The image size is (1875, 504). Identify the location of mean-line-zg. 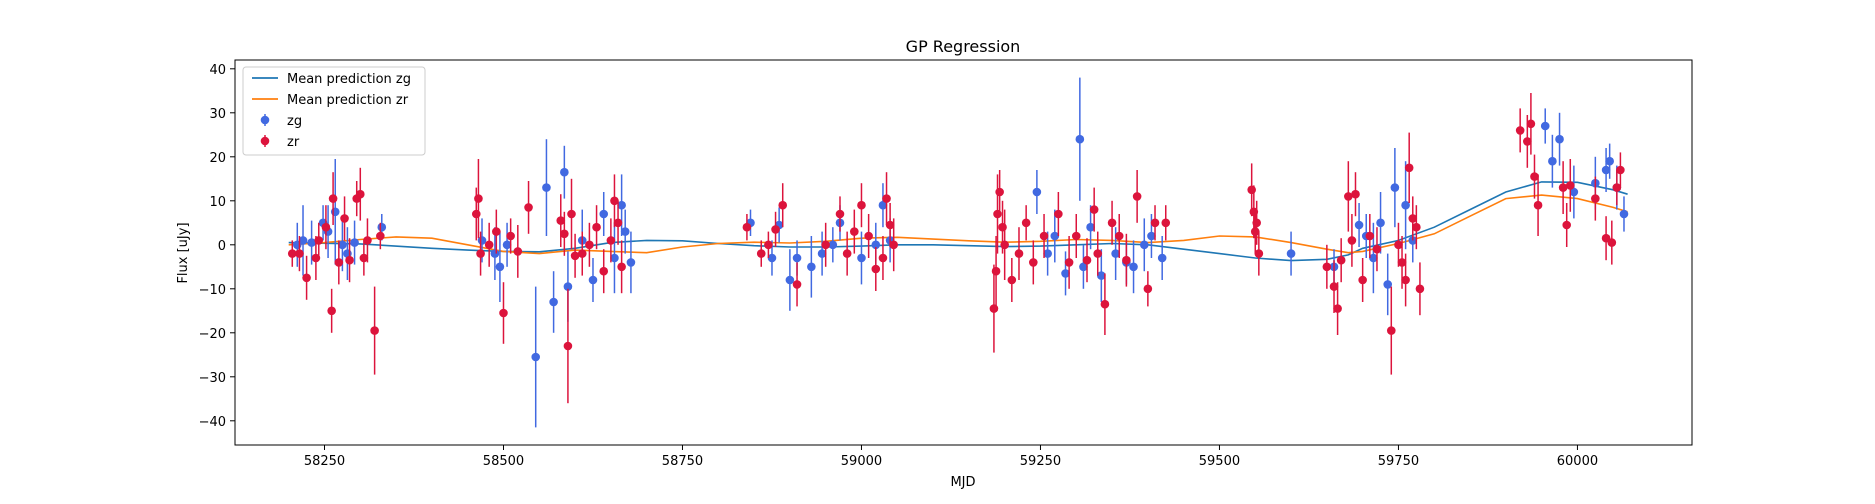
(958, 221).